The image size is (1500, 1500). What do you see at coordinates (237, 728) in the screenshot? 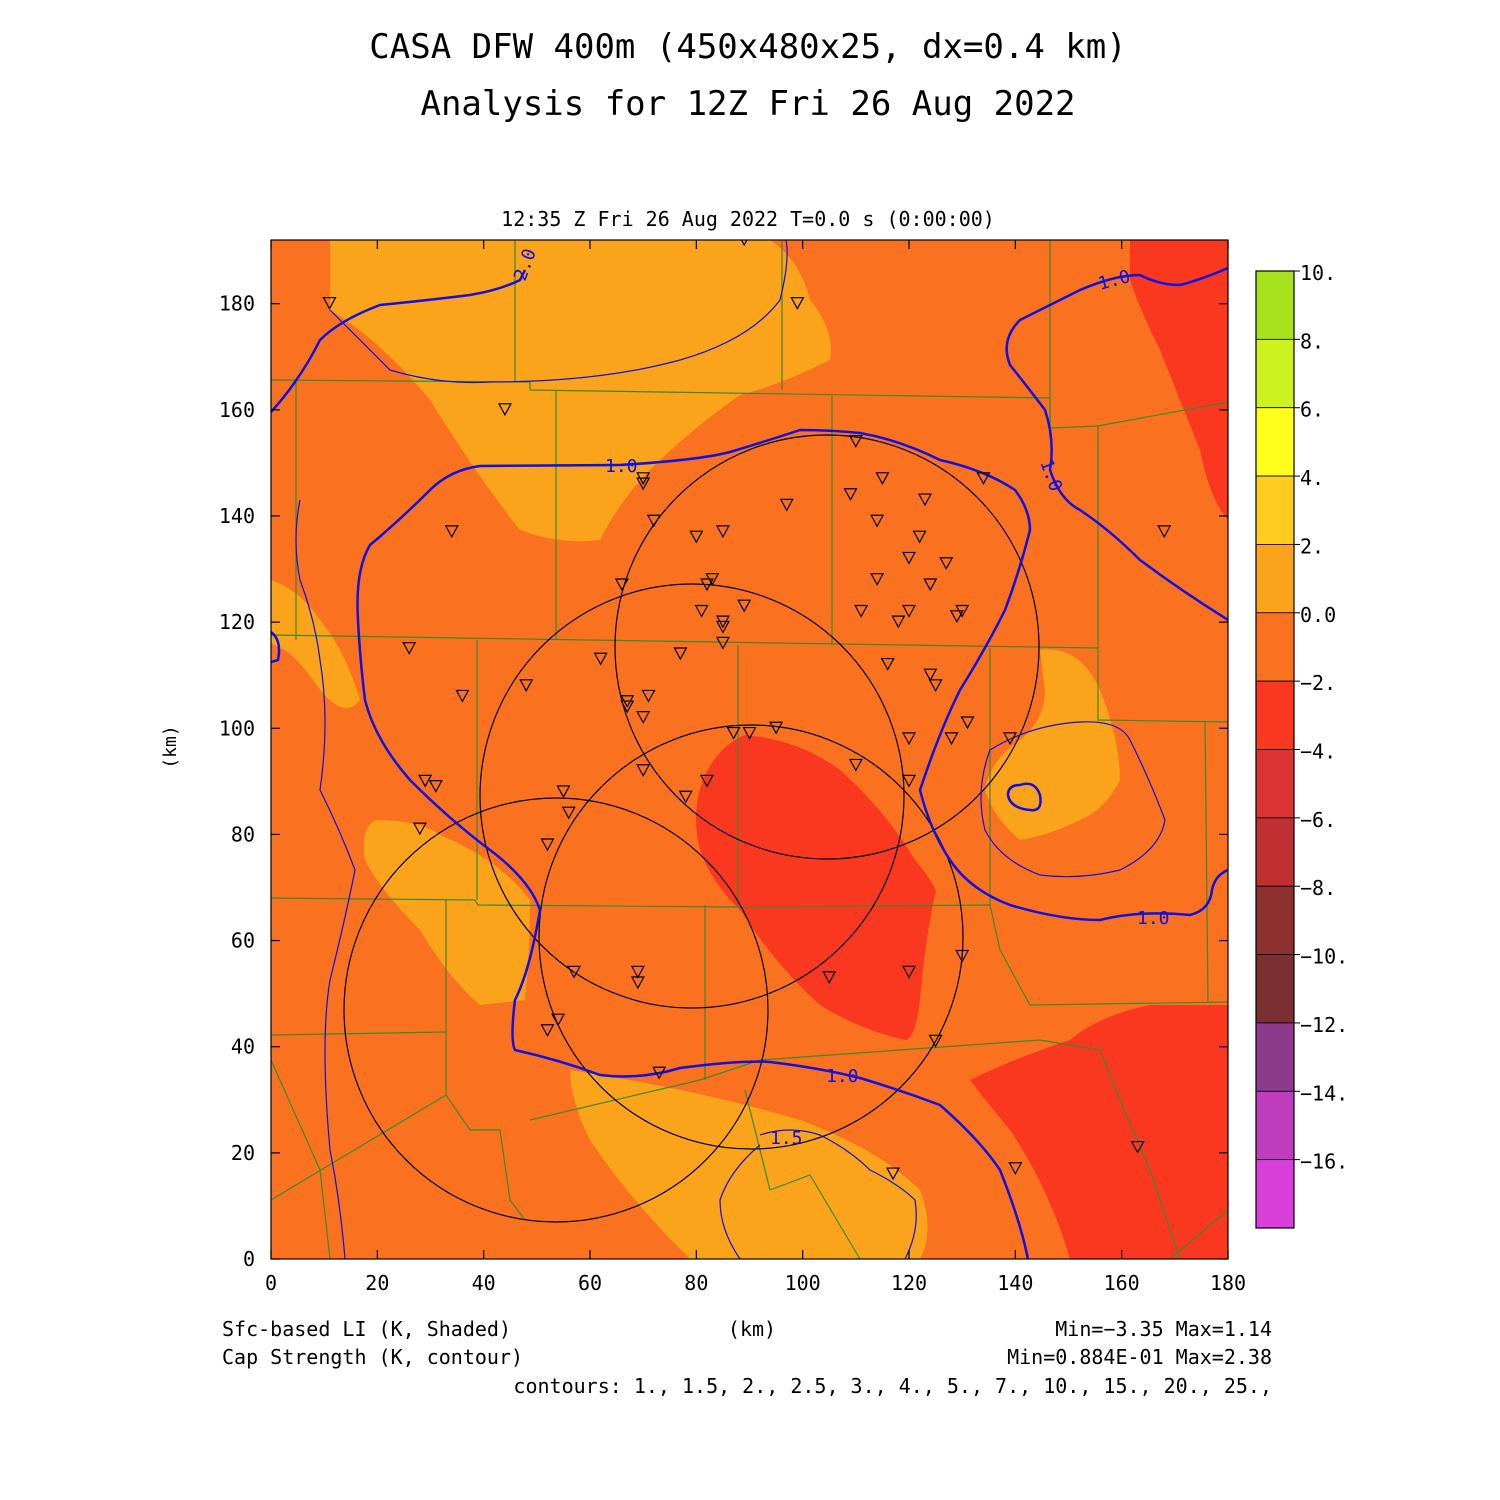
I see `y-tick-label: 100` at bounding box center [237, 728].